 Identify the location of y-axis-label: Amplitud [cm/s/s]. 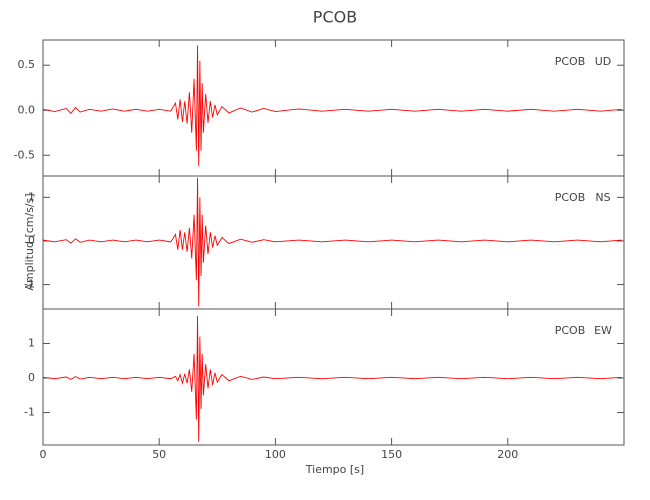
(29, 241).